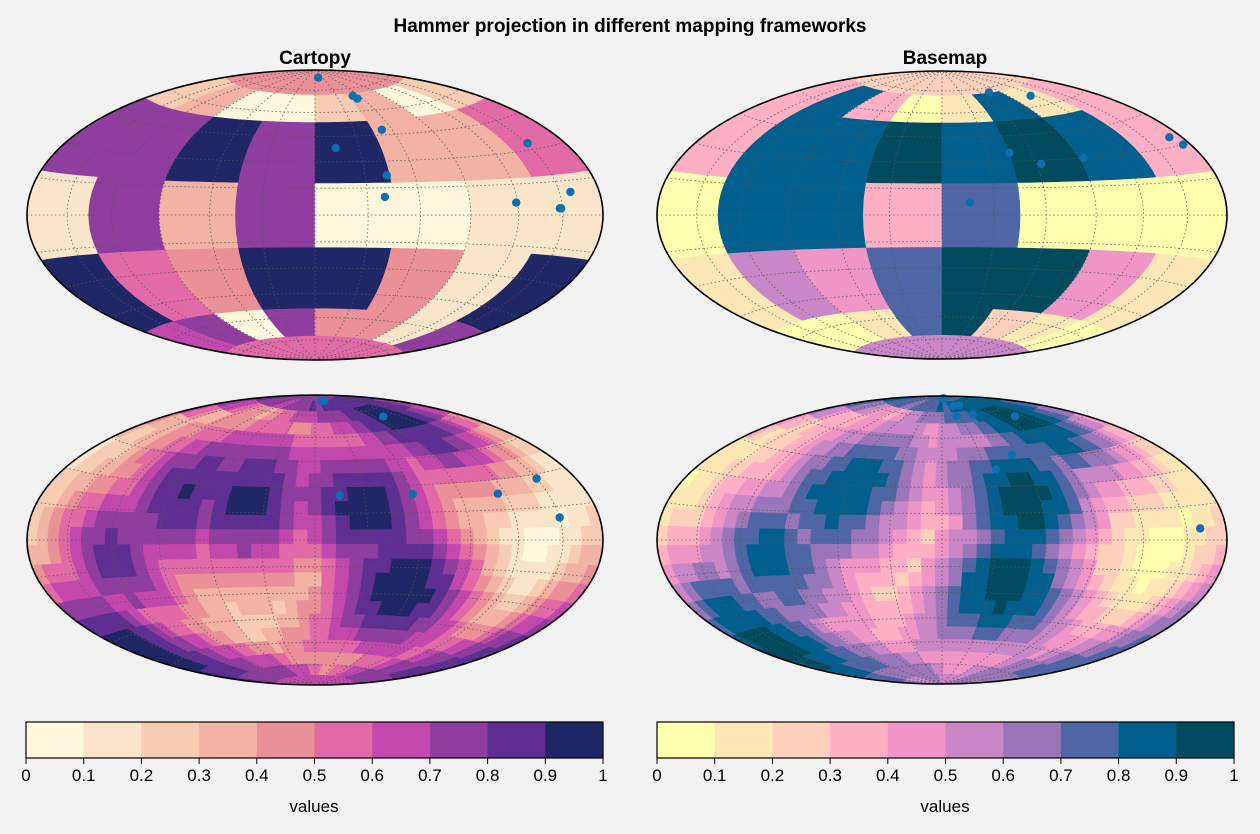 This screenshot has height=834, width=1260. What do you see at coordinates (715, 775) in the screenshot?
I see `colorbar-tick-label: 0.1` at bounding box center [715, 775].